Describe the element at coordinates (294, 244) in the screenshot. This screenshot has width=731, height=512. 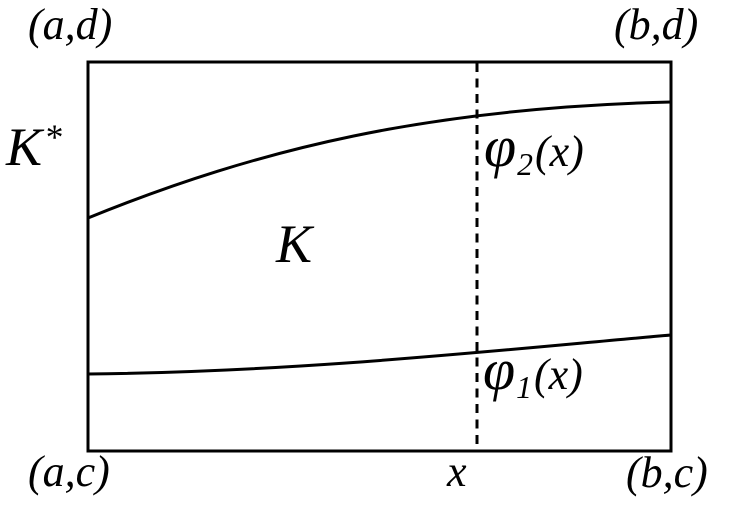
I see `inner-region-label: K` at that location.